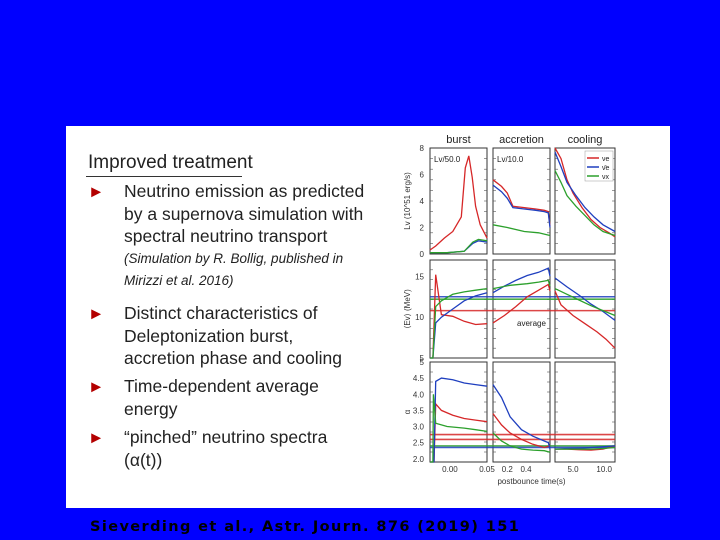 This screenshot has height=540, width=720. Describe the element at coordinates (521, 303) in the screenshot. I see `series-line-average_energy-nue-accretion` at that location.